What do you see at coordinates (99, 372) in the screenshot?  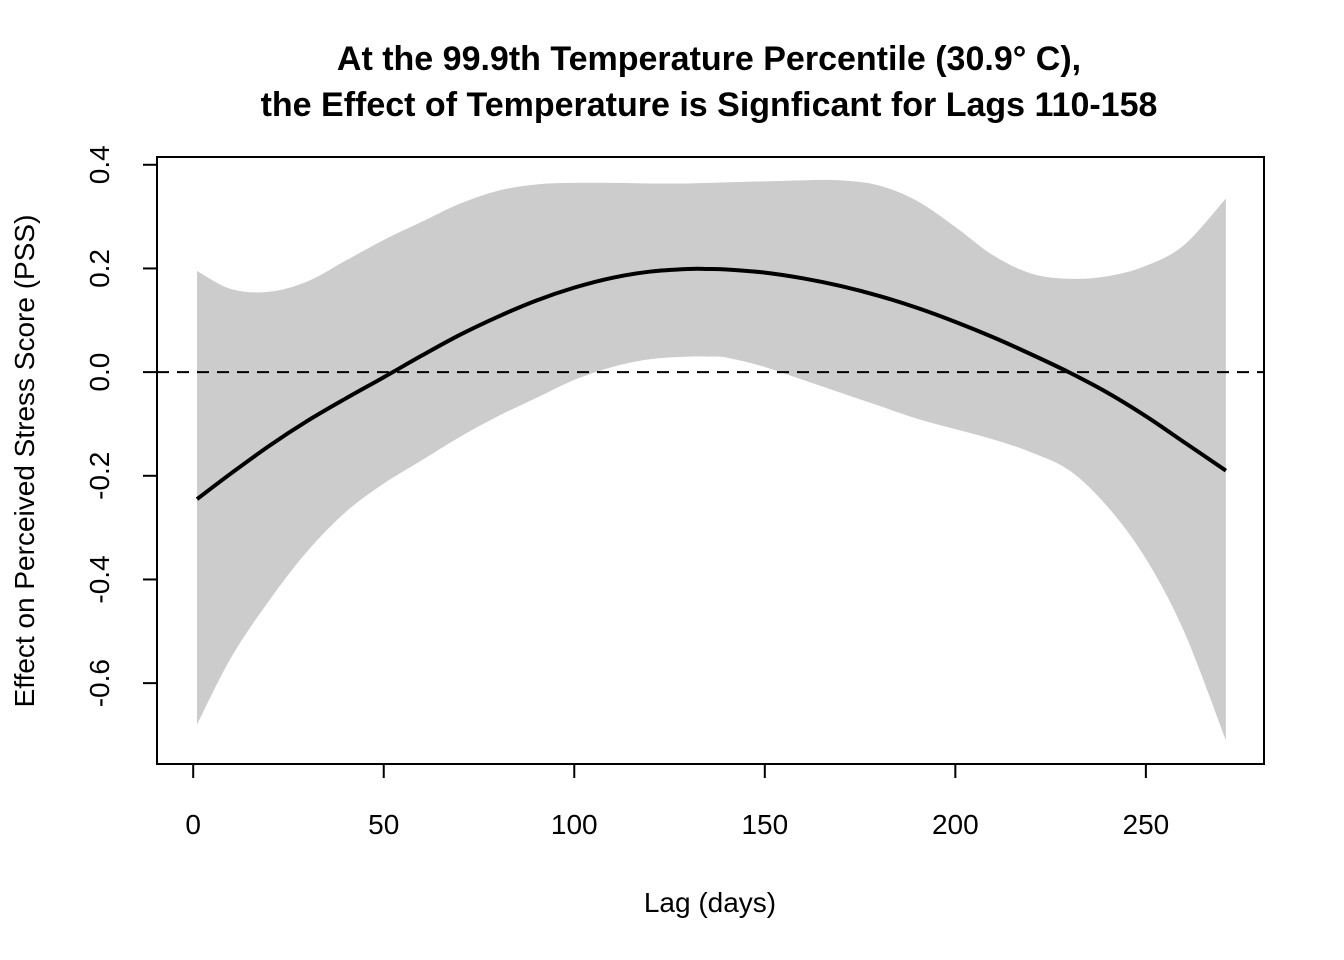 I see `y-tick-label: 0.0` at bounding box center [99, 372].